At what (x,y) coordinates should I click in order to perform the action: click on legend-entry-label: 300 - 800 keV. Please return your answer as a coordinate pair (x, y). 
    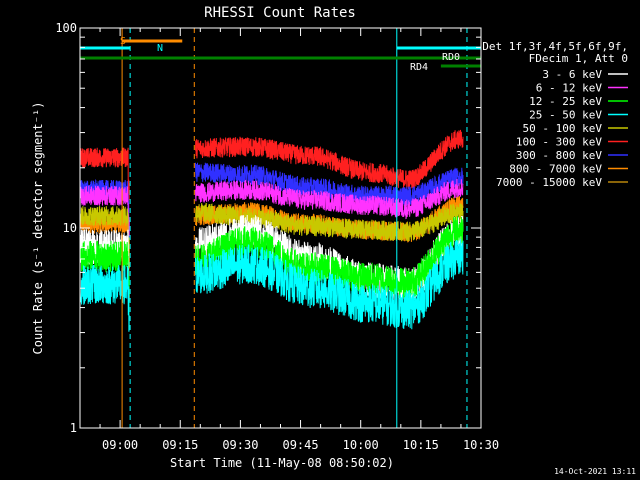
    Looking at the image, I should click on (559, 155).